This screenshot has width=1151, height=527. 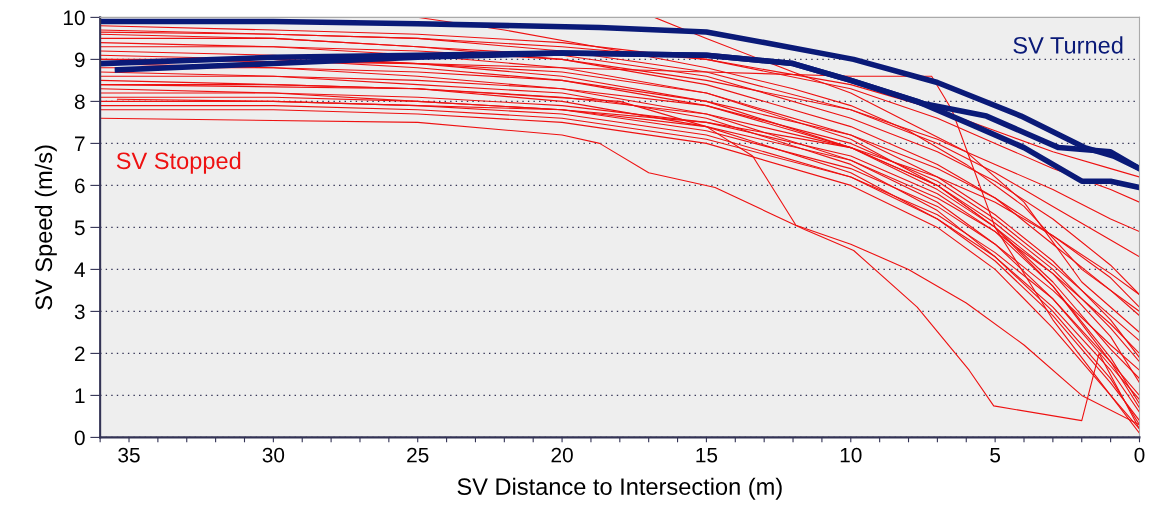 I want to click on y-tick-label: 3, so click(x=79, y=312).